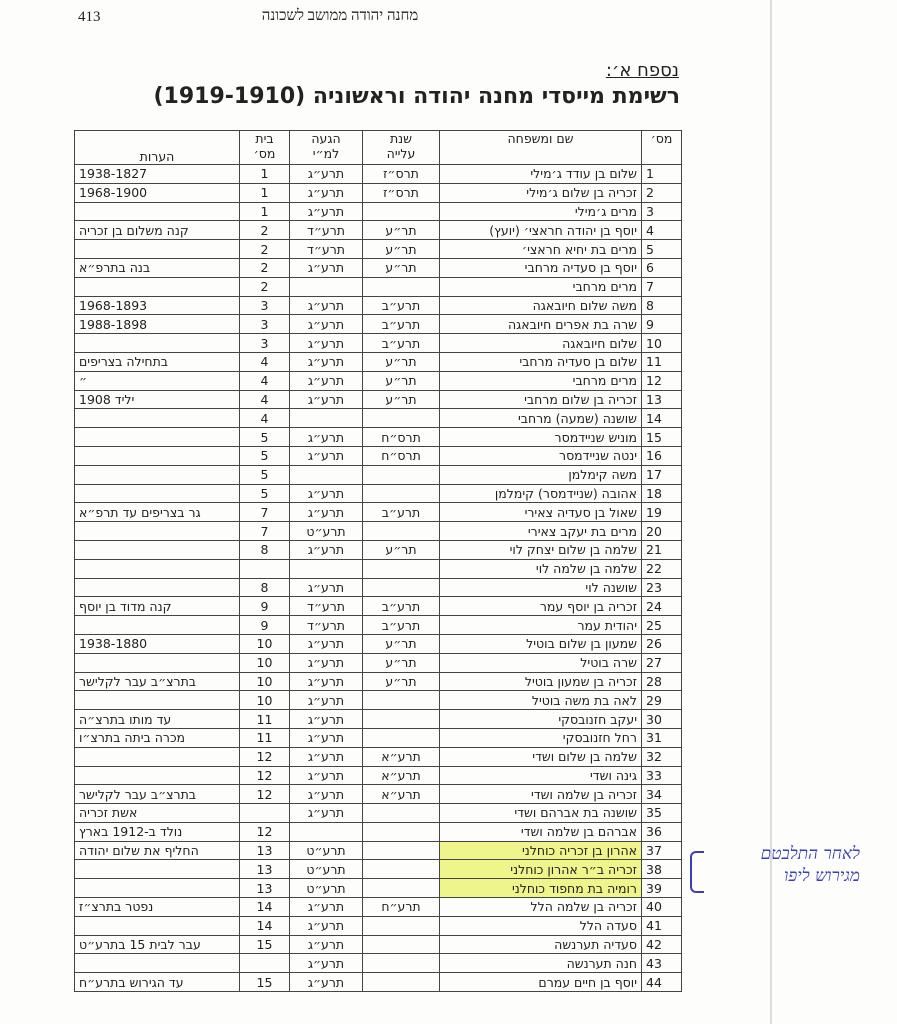 Image resolution: width=897 pixels, height=1024 pixels. I want to click on table-row: 7 מרים מרחבי 2, so click(378, 286).